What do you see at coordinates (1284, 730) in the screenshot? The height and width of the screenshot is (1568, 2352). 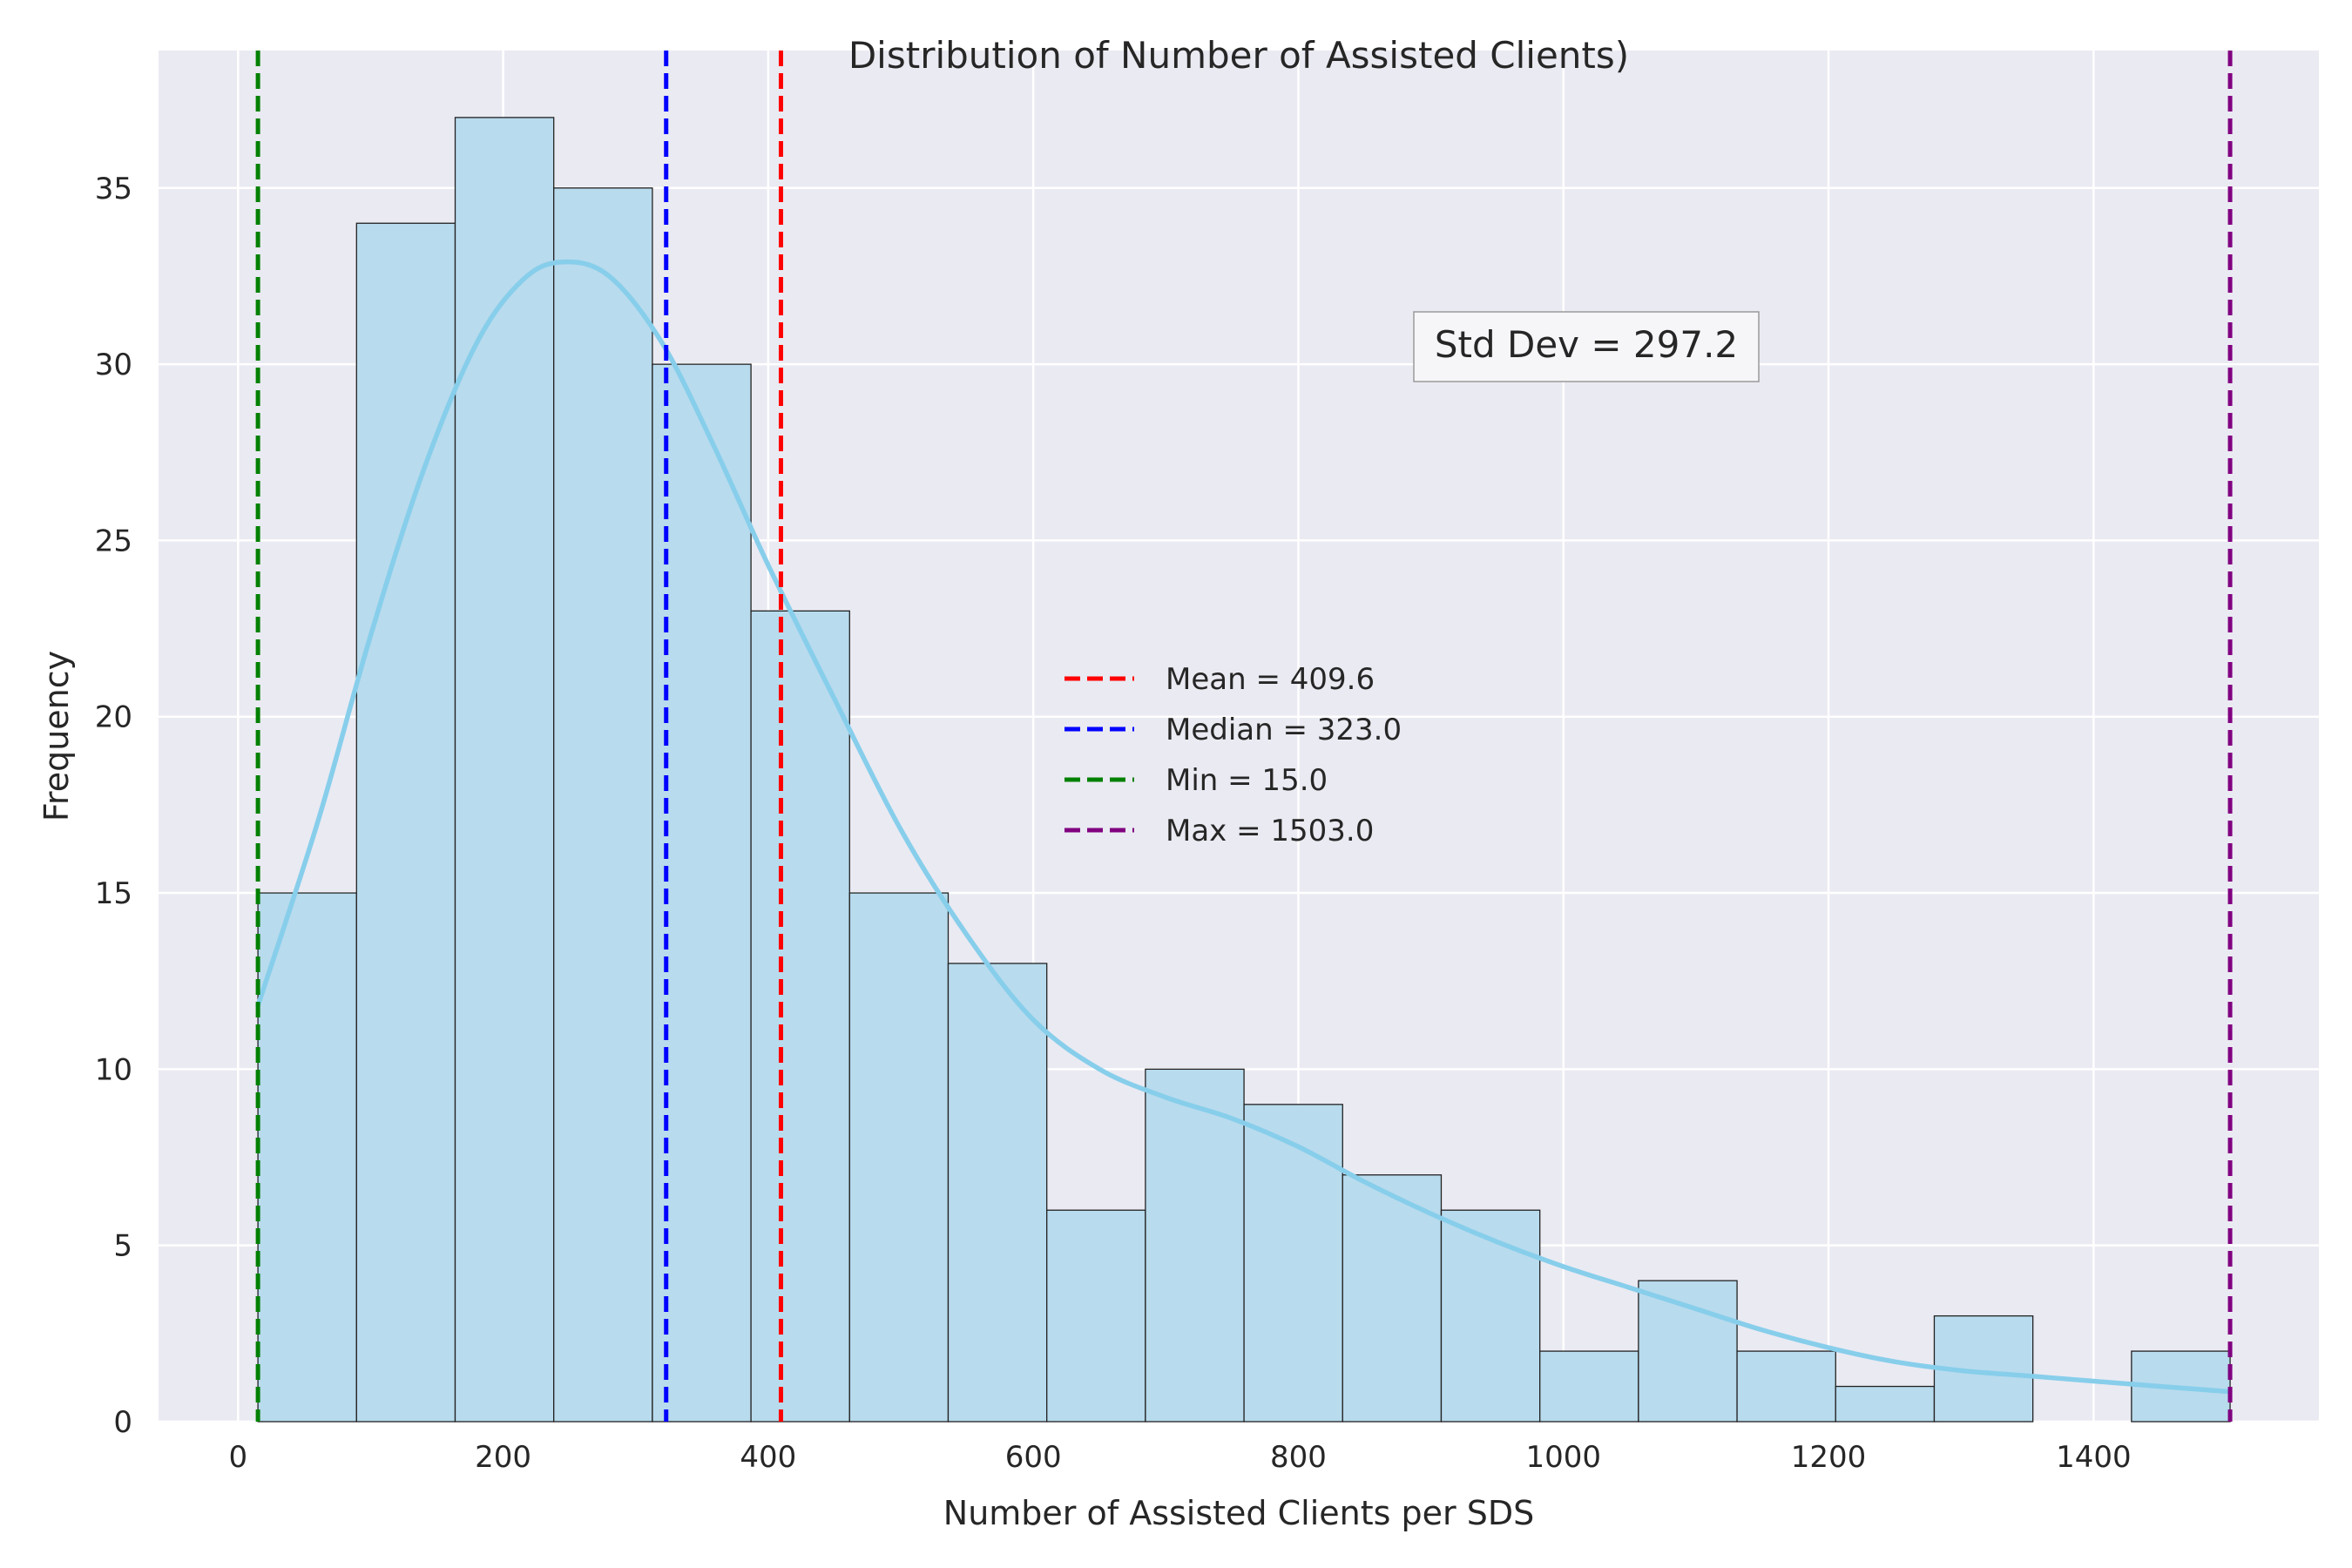 I see `legend-label: Median = 323.0` at bounding box center [1284, 730].